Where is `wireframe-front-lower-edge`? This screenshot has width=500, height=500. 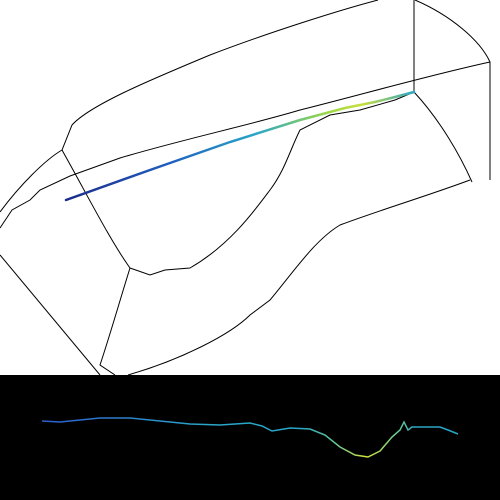
wireframe-front-lower-edge is located at coordinates (115, 321).